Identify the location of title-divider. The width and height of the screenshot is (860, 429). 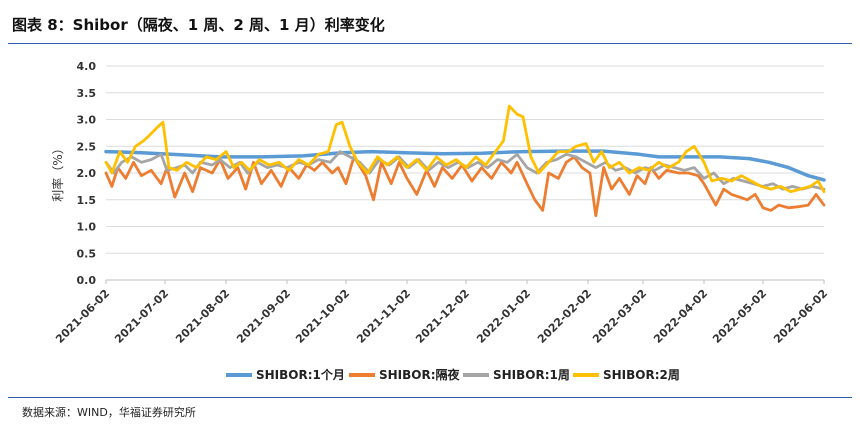
(430, 43).